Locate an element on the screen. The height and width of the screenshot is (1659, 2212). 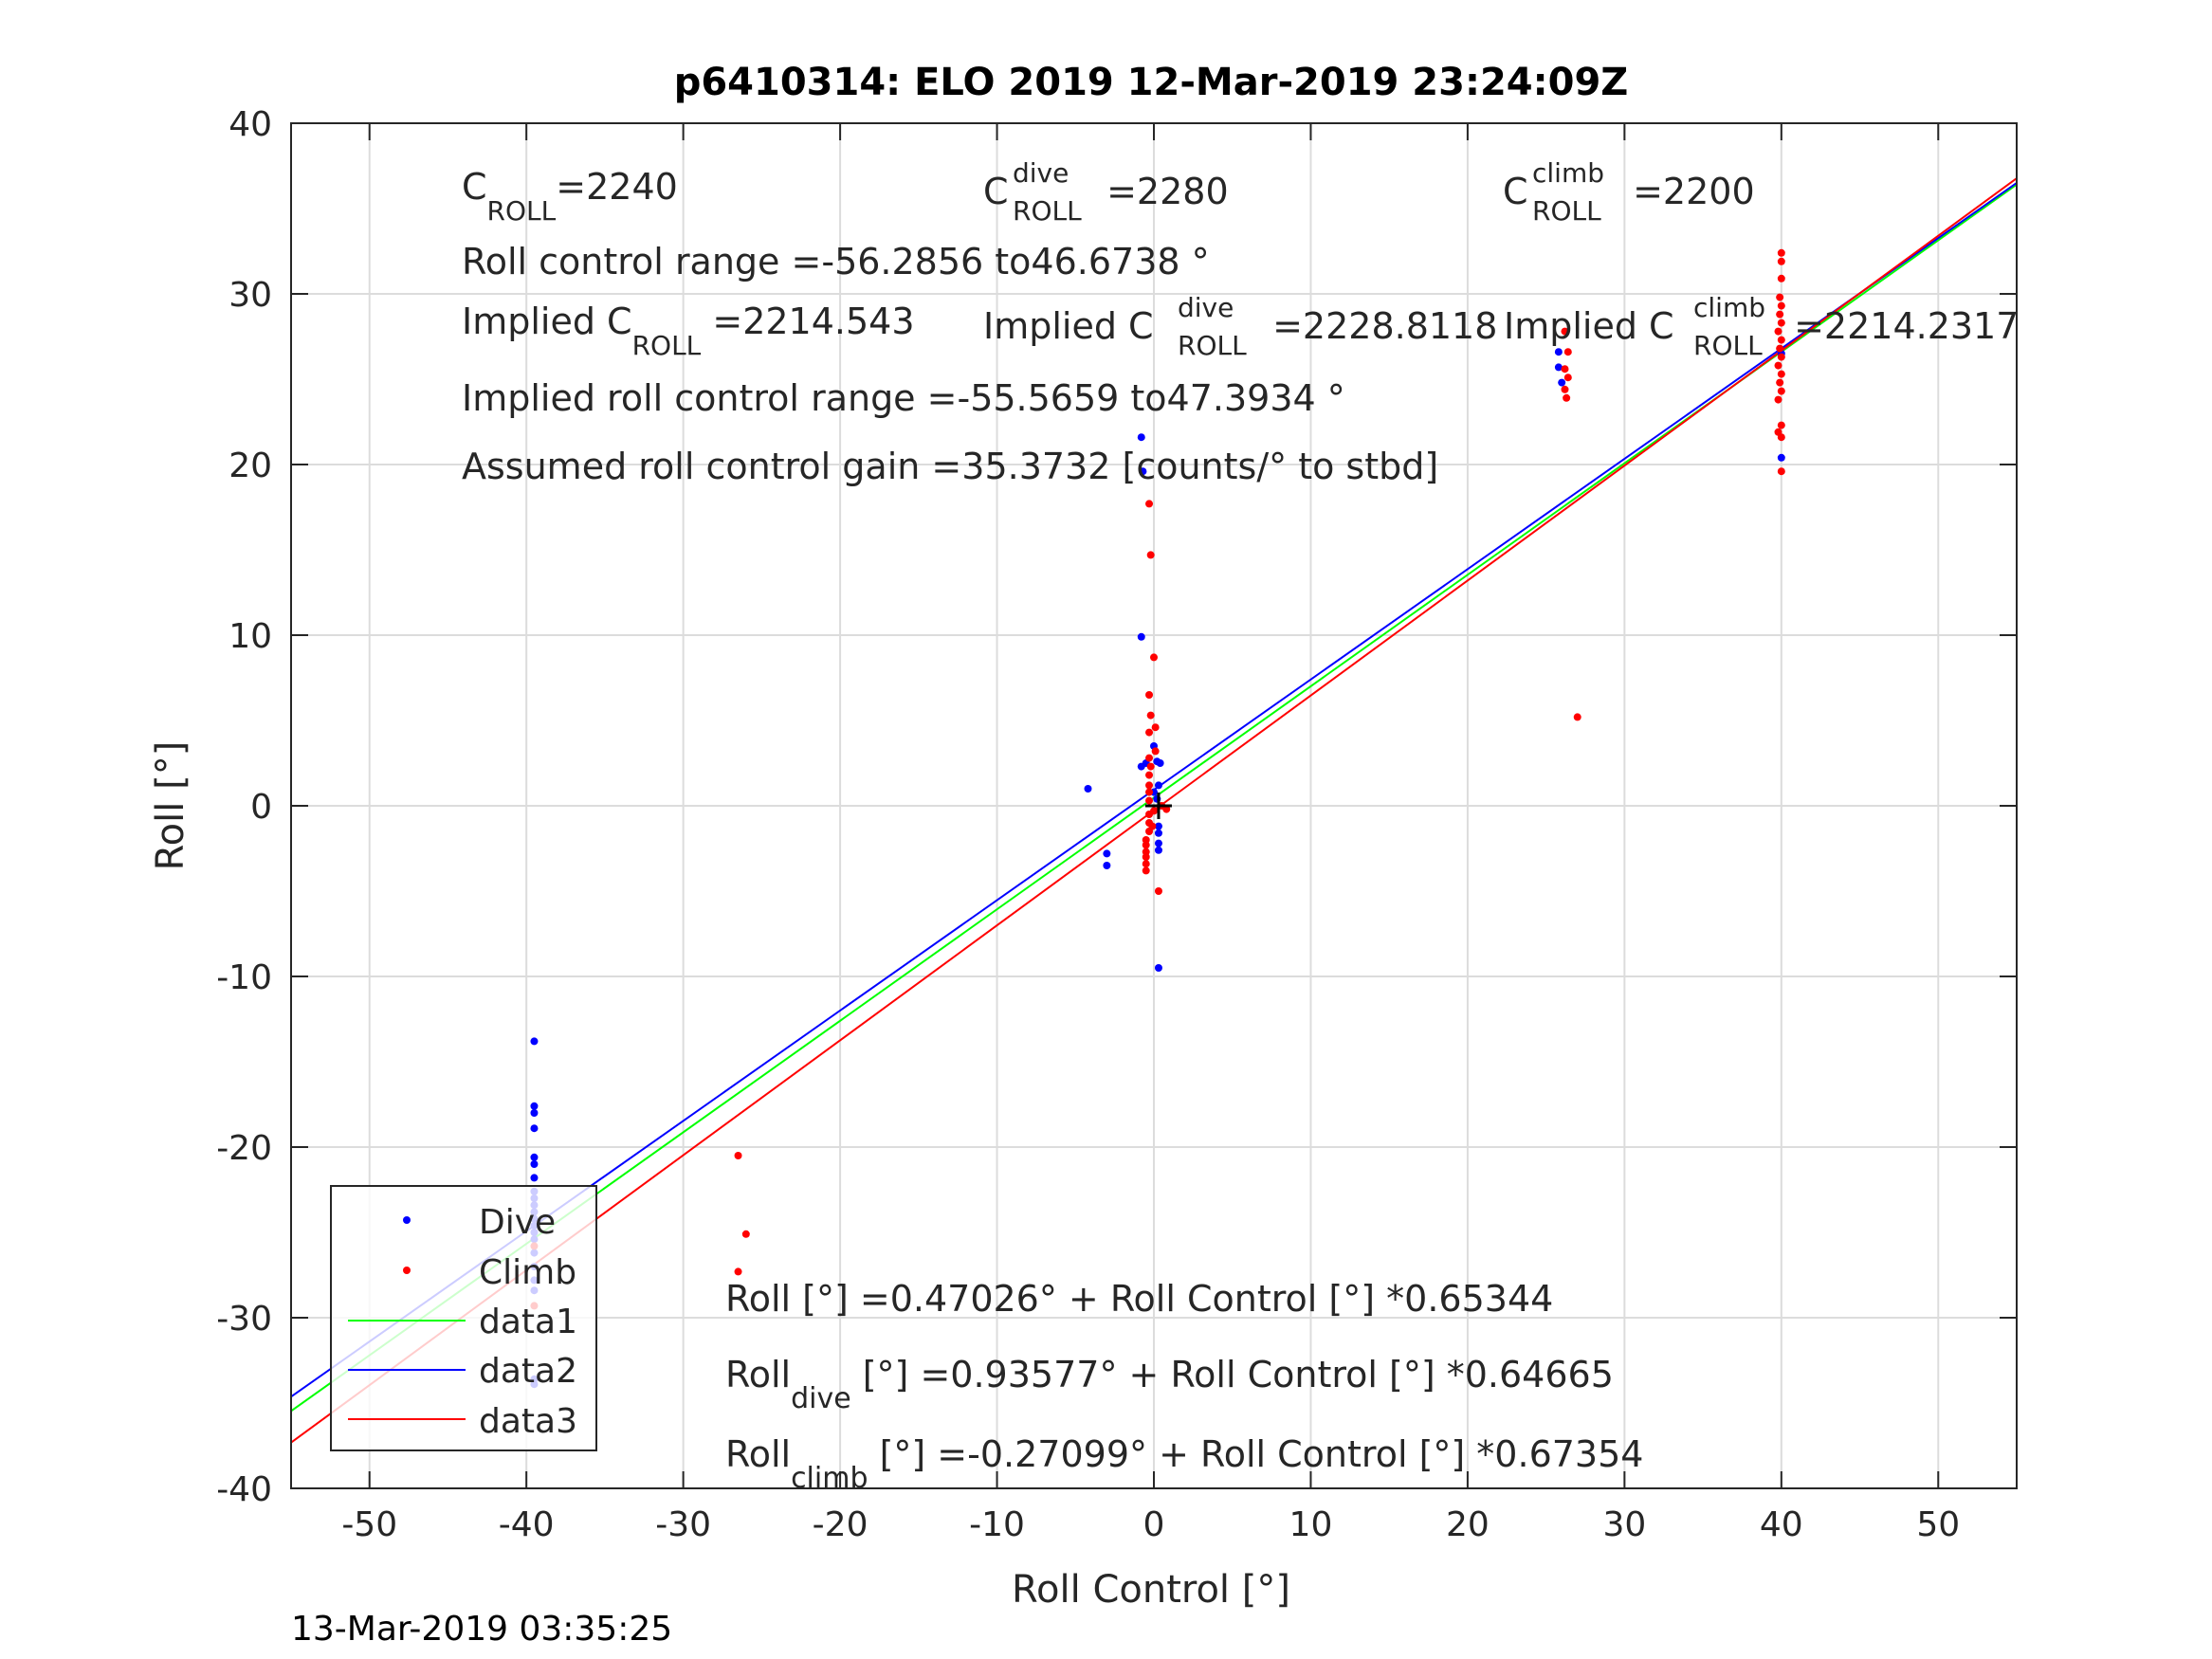
y-tick-label: -20 is located at coordinates (244, 1148).